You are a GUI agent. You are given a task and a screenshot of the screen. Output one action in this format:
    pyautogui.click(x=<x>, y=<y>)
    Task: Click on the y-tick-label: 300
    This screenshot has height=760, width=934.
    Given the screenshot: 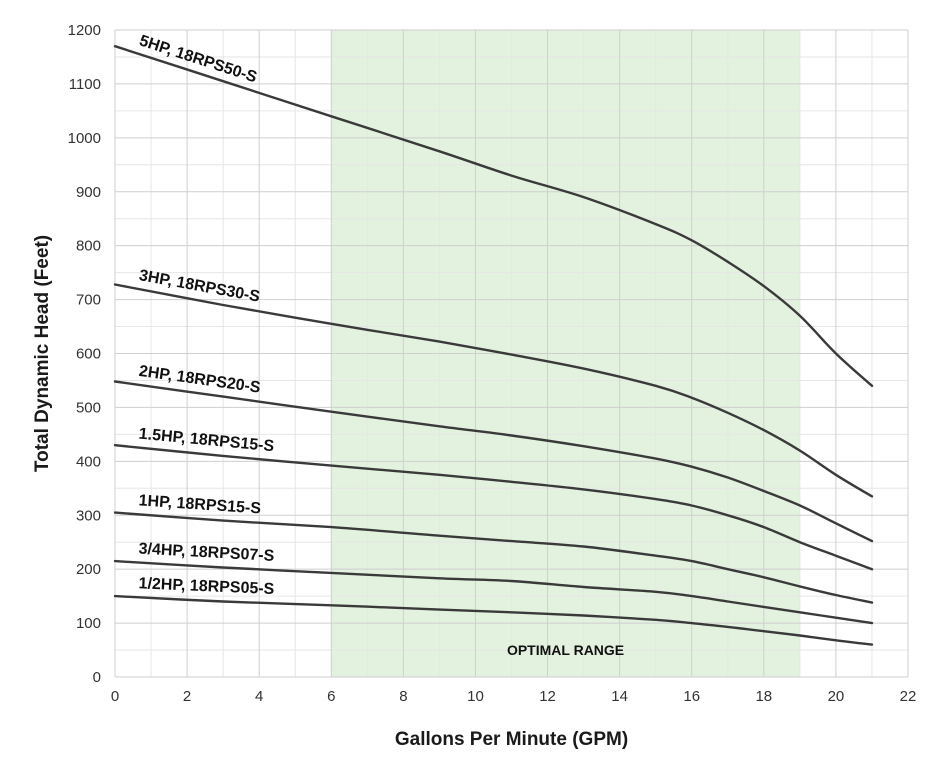 What is the action you would take?
    pyautogui.click(x=88, y=515)
    